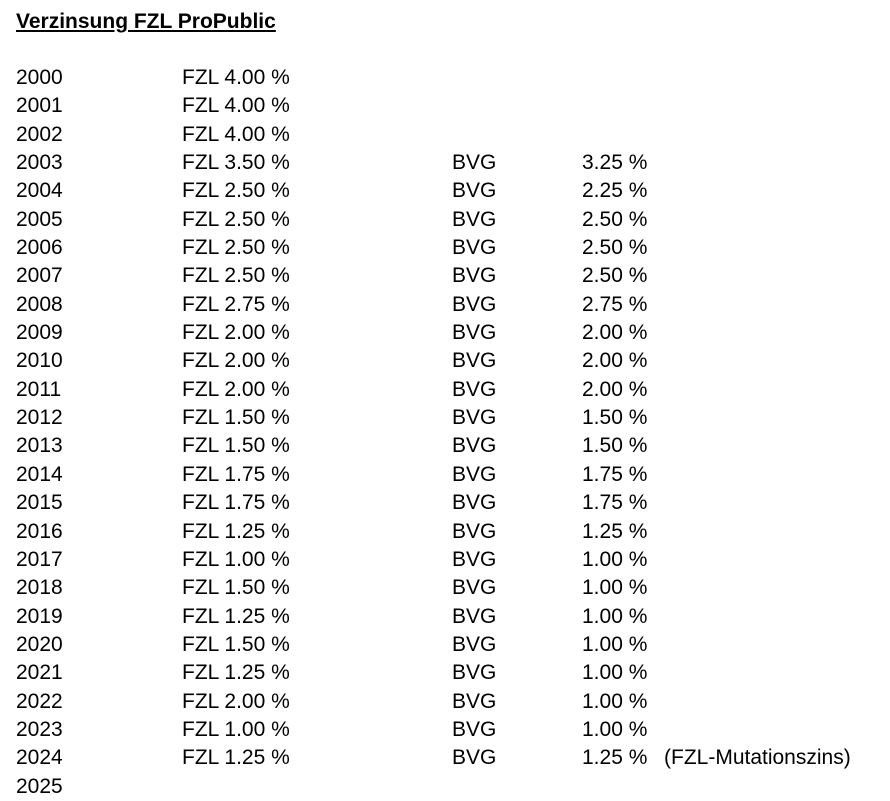 The height and width of the screenshot is (801, 890). What do you see at coordinates (451, 475) in the screenshot?
I see `table-row: 2014 FZL 1.75 % BVG 1.75 %` at bounding box center [451, 475].